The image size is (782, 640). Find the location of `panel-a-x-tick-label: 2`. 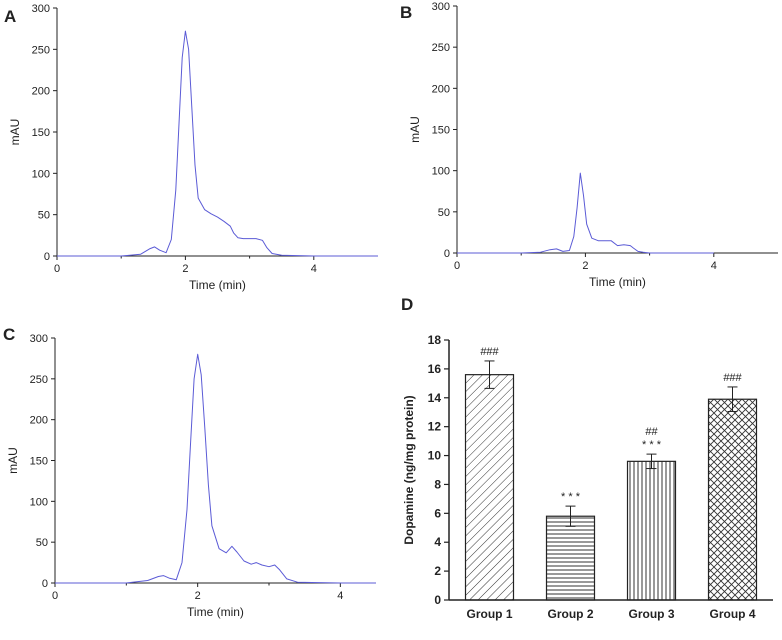

panel-a-x-tick-label: 2 is located at coordinates (185, 269).